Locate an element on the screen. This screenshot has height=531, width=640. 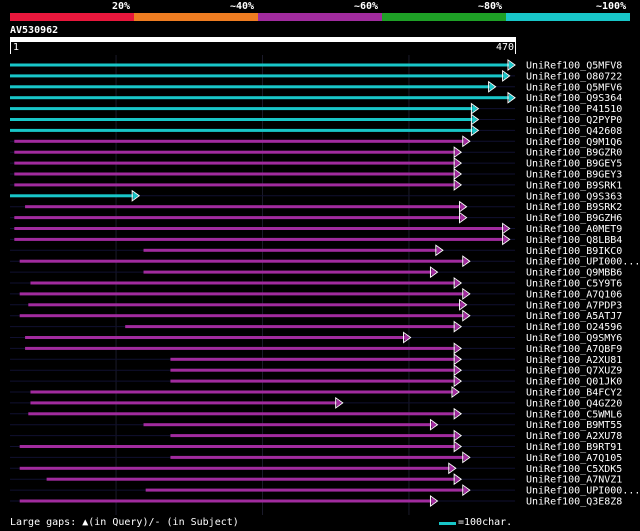
hit-name: UniRef100_B9GEY3 is located at coordinates (574, 175).